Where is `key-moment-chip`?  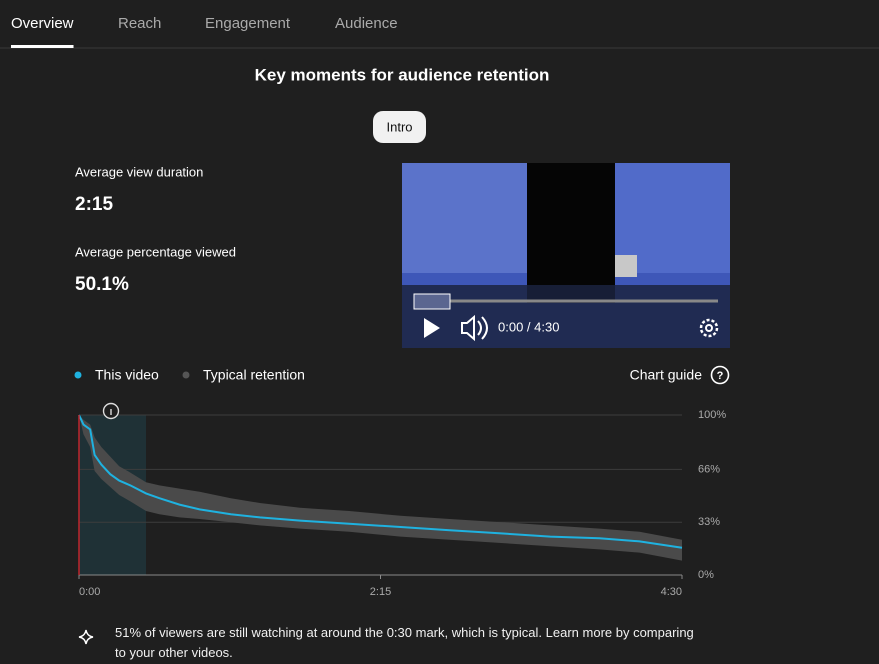 key-moment-chip is located at coordinates (399, 127).